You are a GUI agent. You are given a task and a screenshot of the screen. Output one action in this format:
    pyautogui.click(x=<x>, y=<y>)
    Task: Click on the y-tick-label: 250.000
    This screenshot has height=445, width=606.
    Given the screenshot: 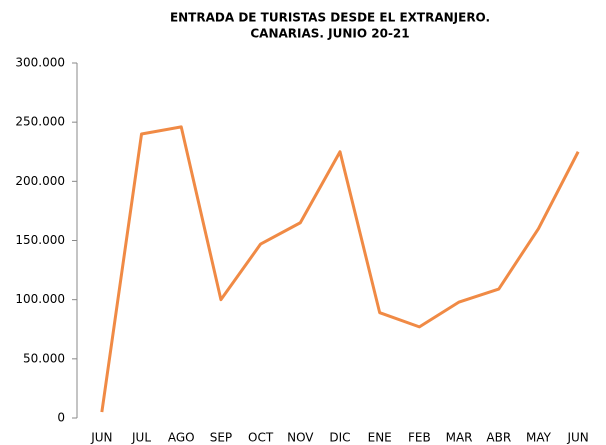 What is the action you would take?
    pyautogui.click(x=40, y=122)
    